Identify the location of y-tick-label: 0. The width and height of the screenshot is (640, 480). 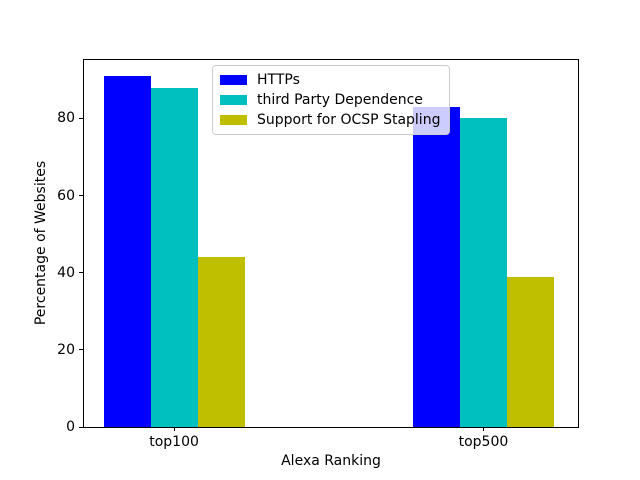
(70, 427).